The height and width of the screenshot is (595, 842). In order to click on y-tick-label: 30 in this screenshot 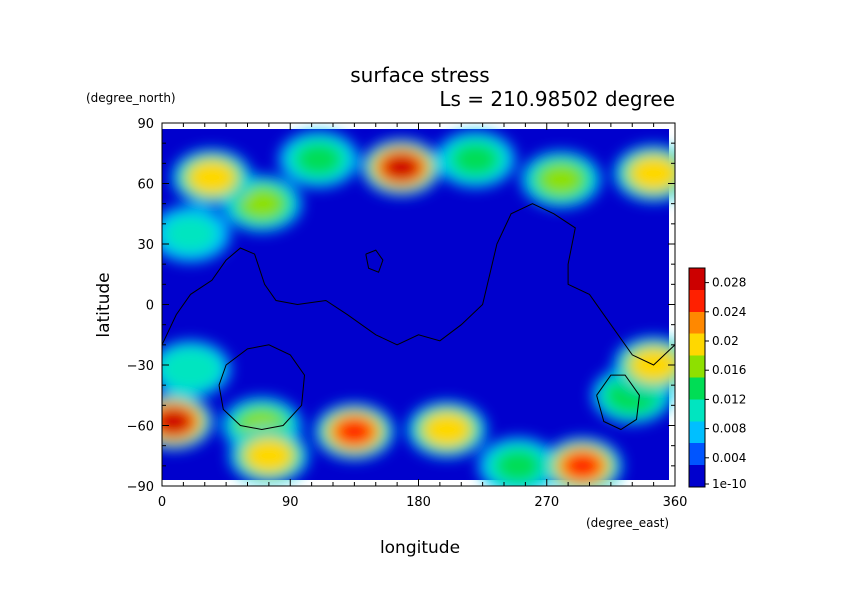, I will do `click(145, 245)`.